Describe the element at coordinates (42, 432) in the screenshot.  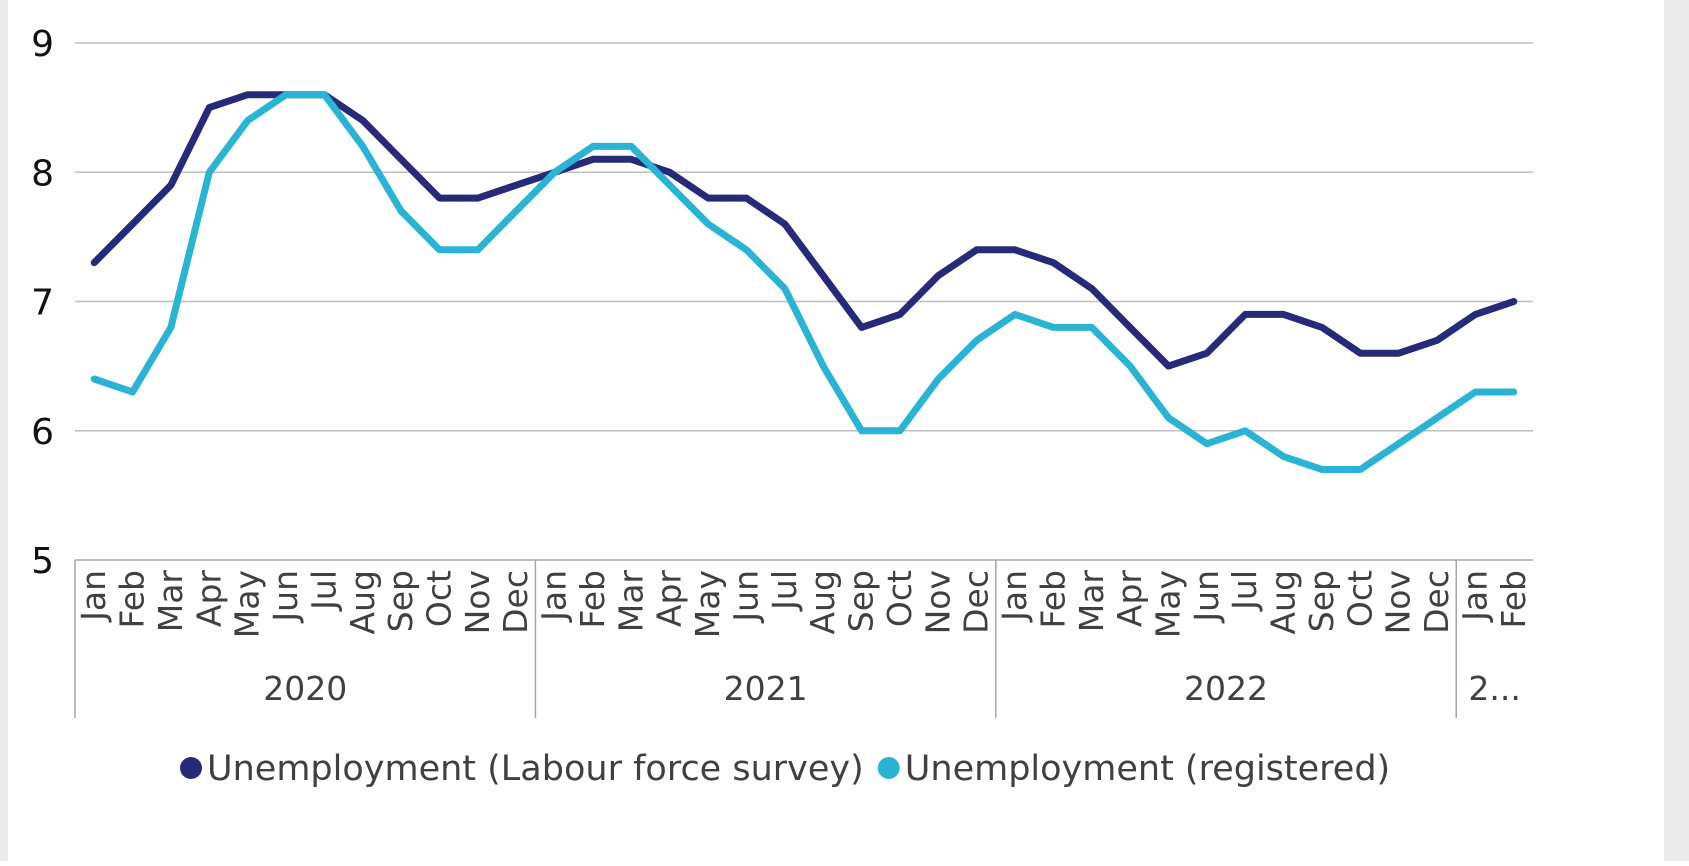
I see `y-tick-label: 6` at that location.